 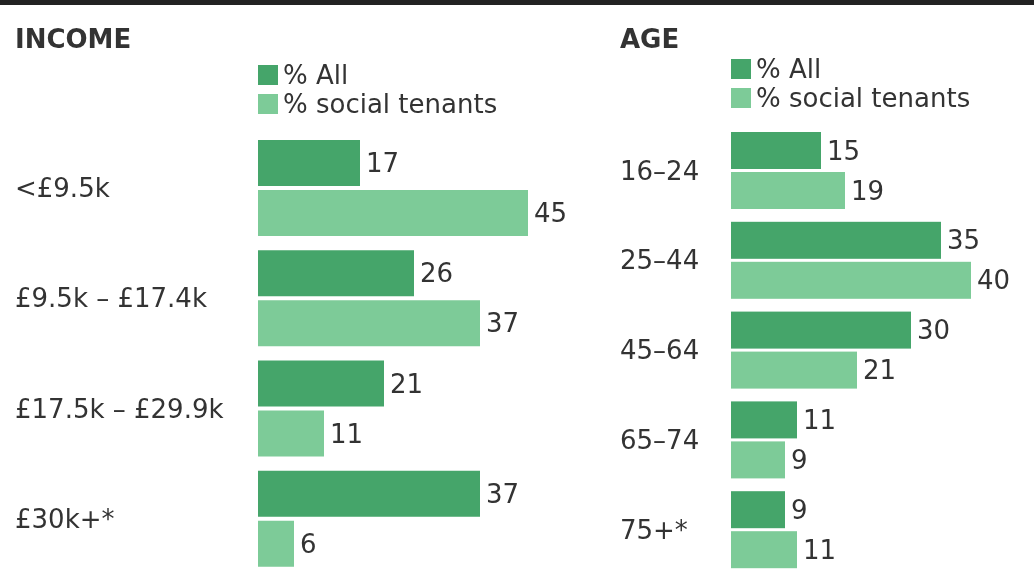 What do you see at coordinates (844, 150) in the screenshot?
I see `data-label: 15` at bounding box center [844, 150].